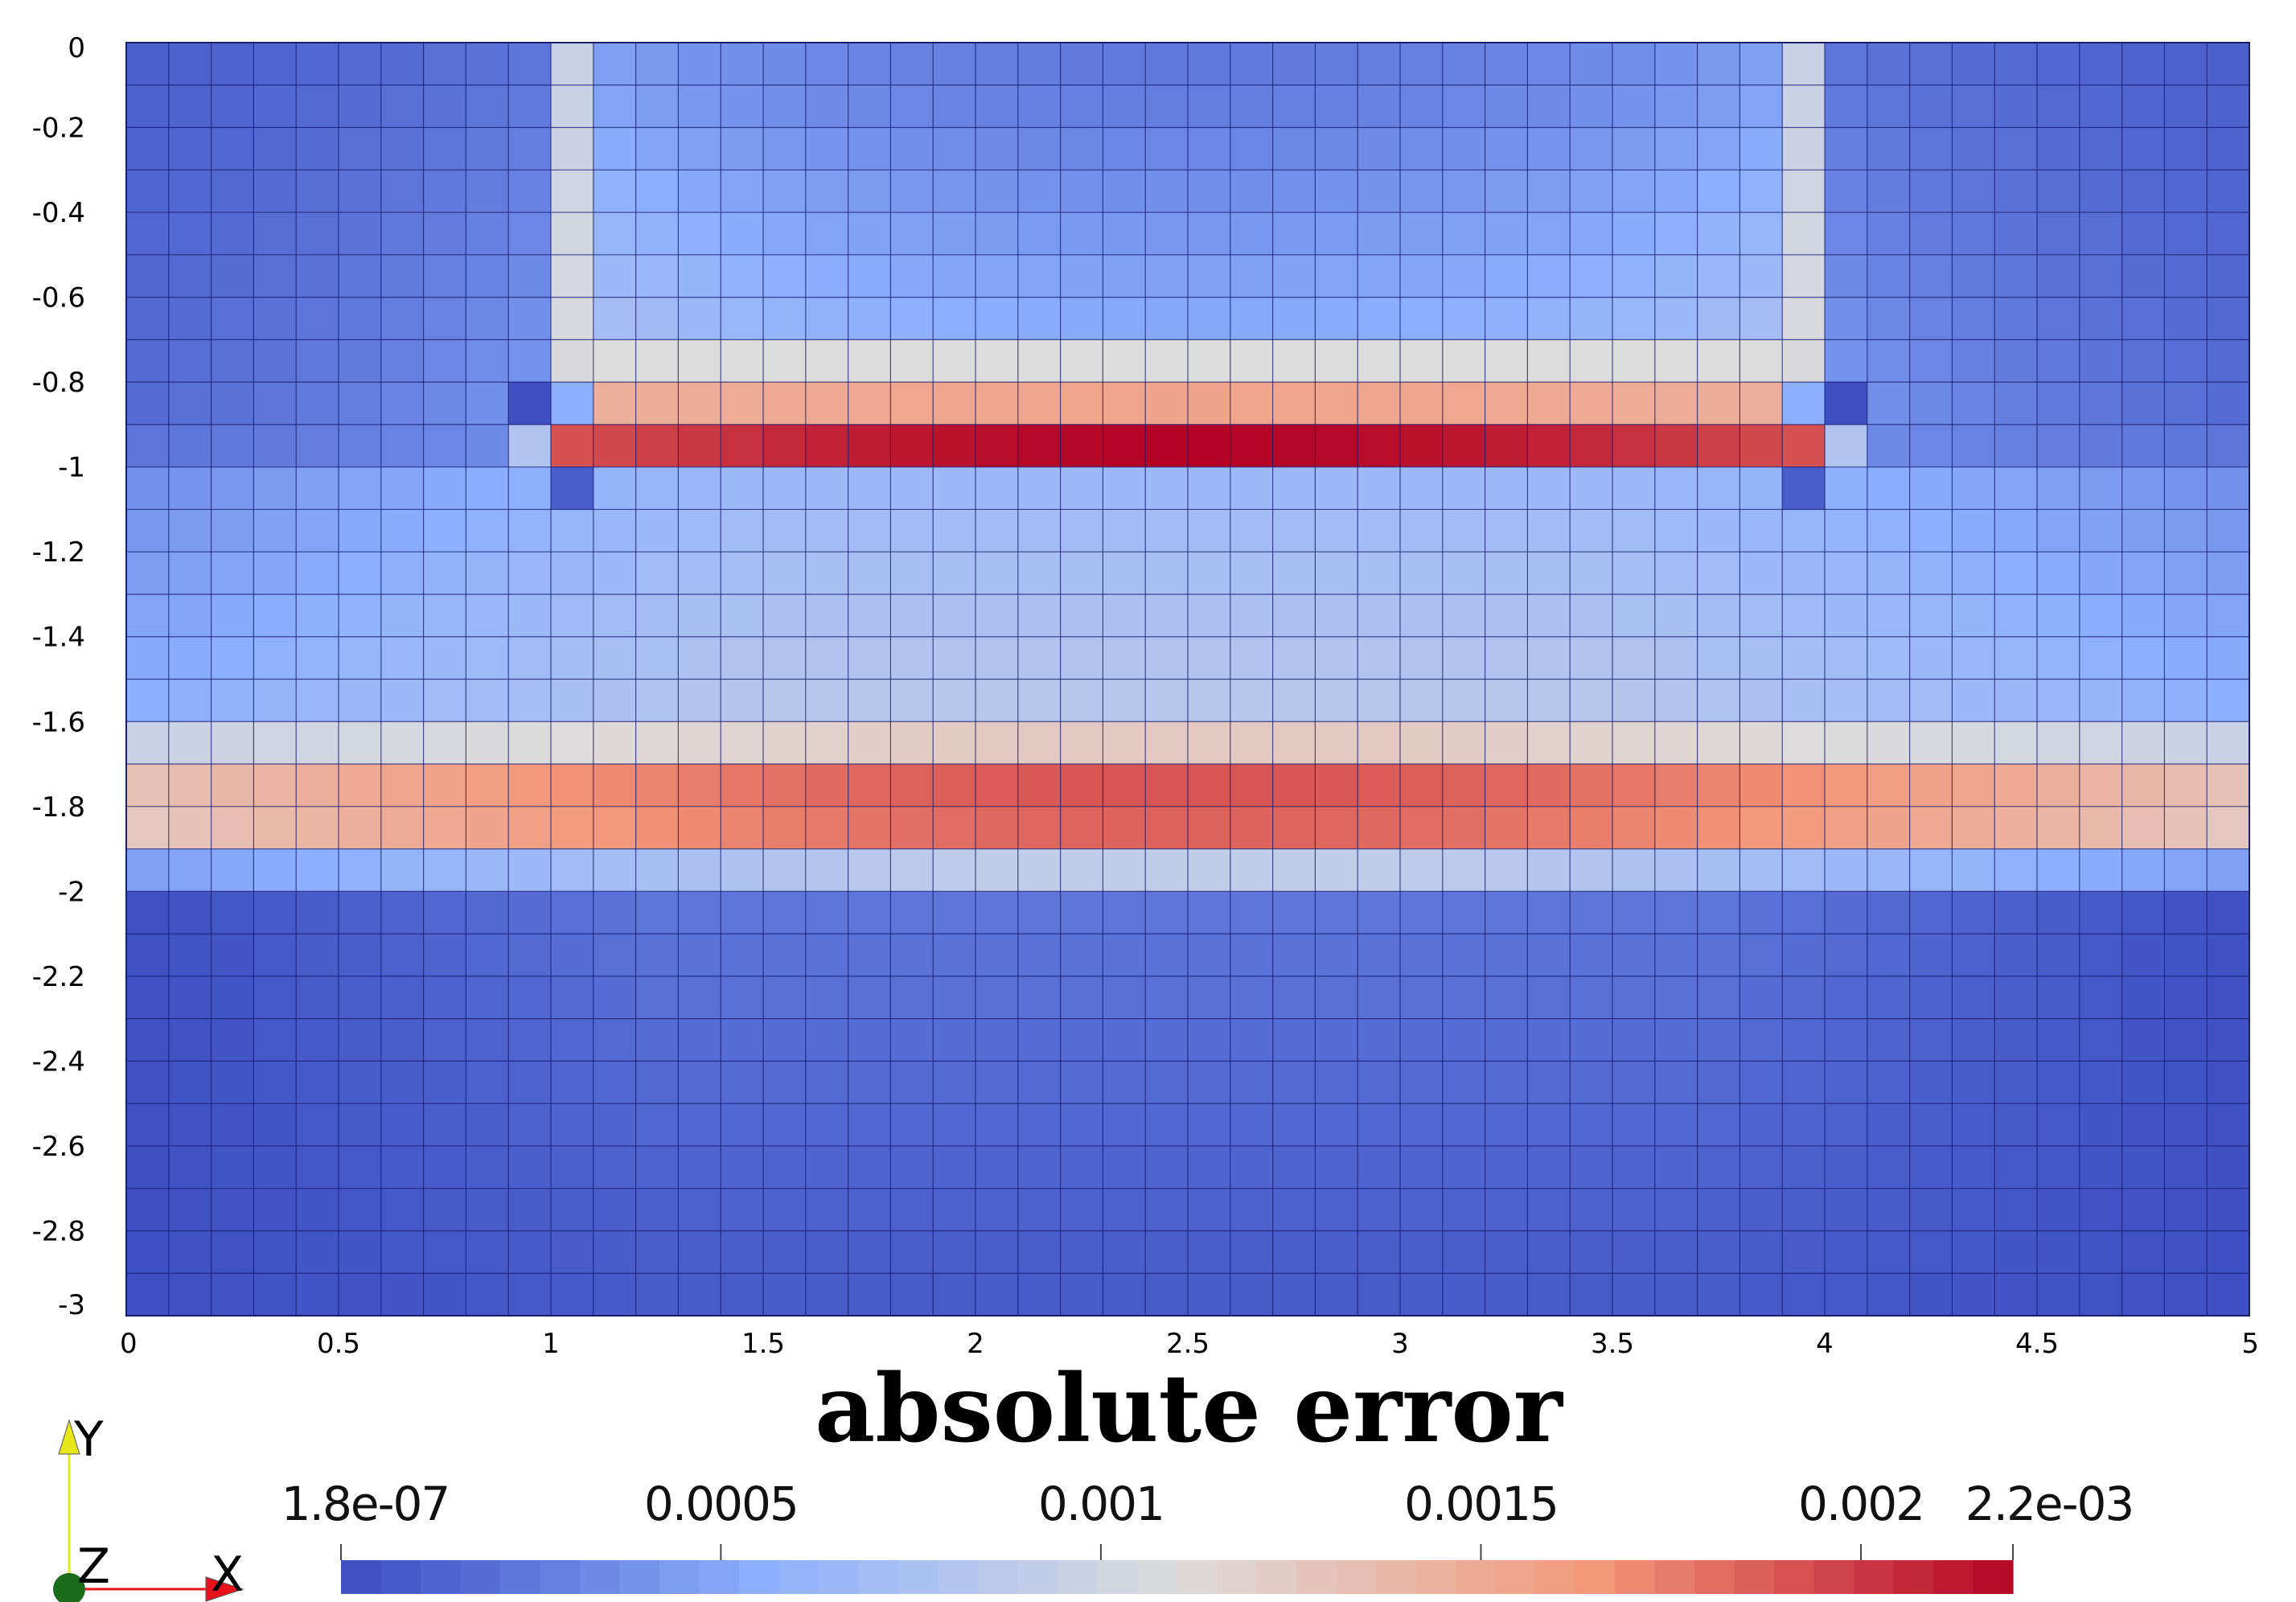  Describe the element at coordinates (58, 722) in the screenshot. I see `y-tick-label: -1.6` at that location.